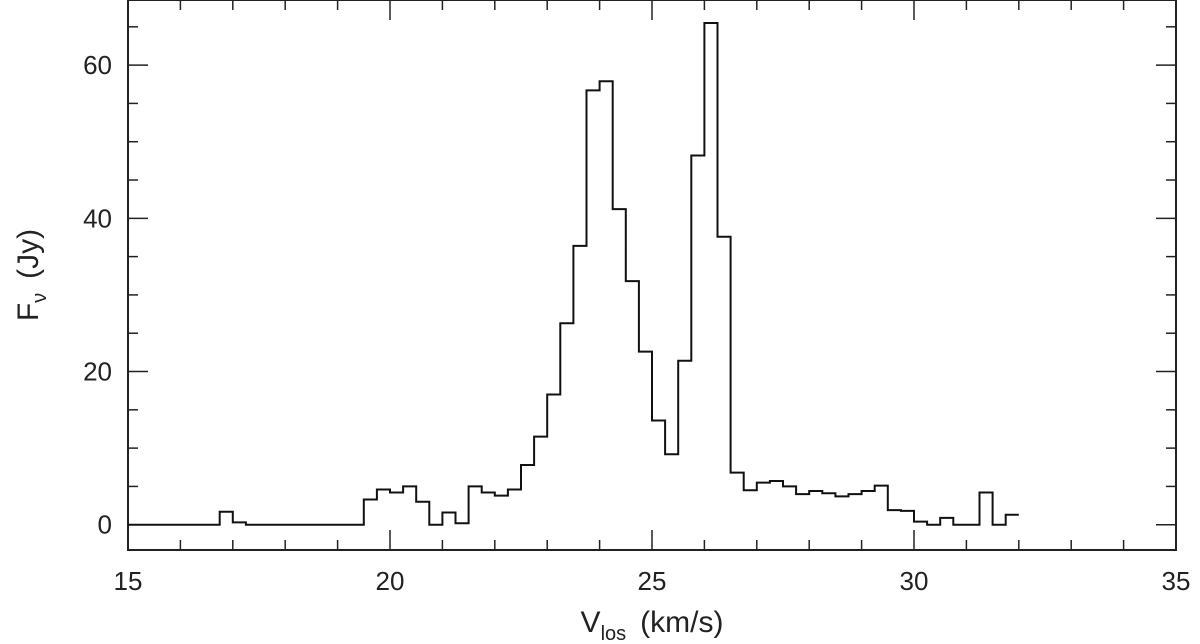 This screenshot has height=644, width=1200. I want to click on x-axis-title: Vlos (km/s), so click(652, 625).